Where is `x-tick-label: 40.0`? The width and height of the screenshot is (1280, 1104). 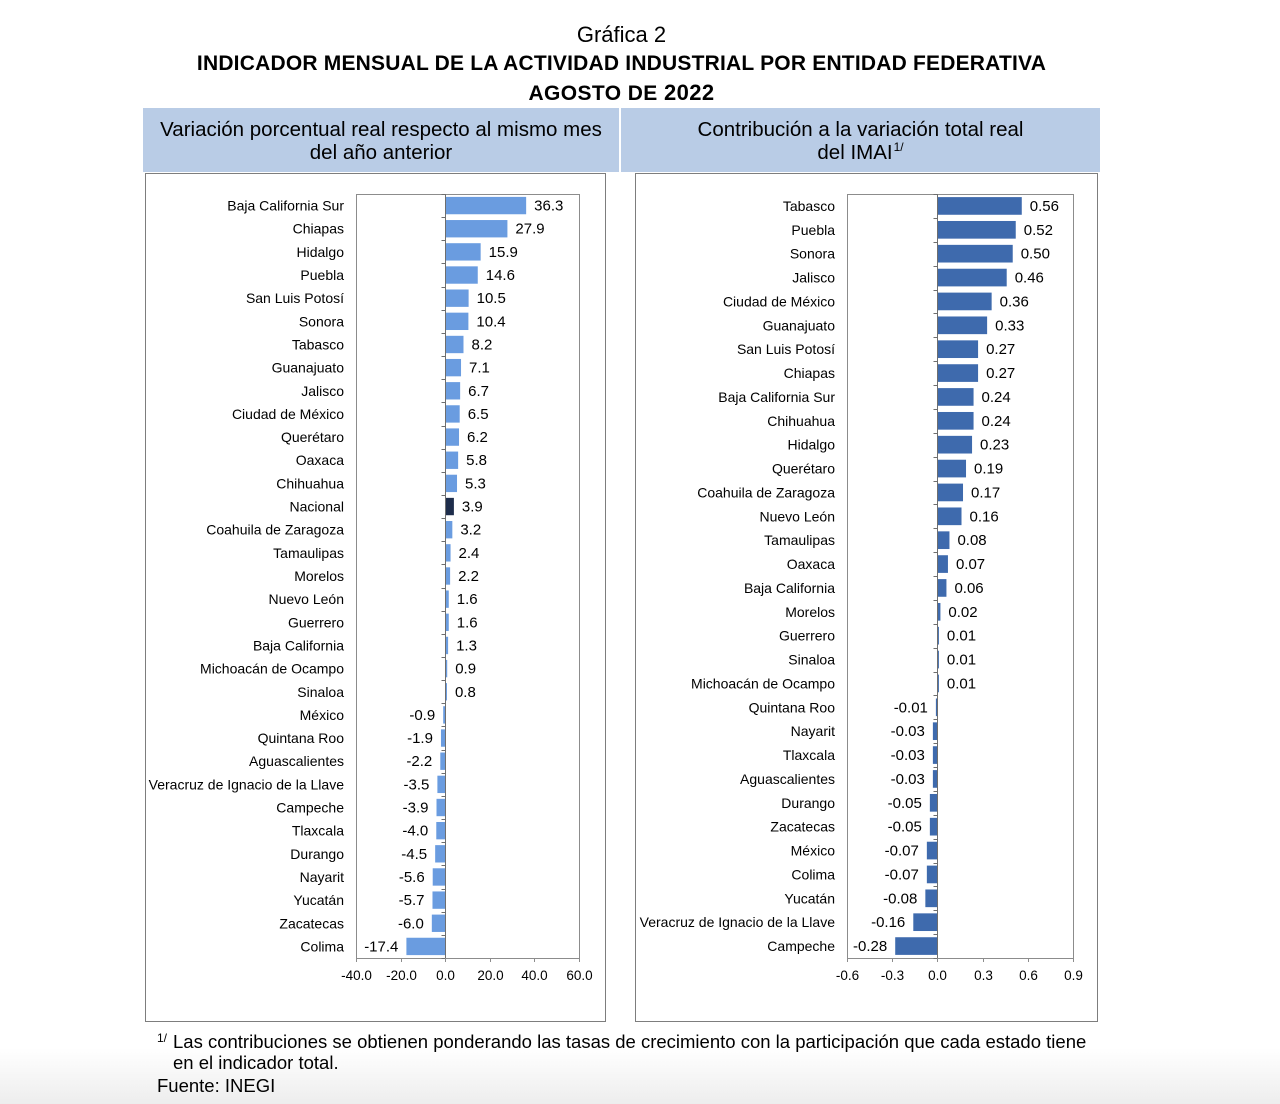 x-tick-label: 40.0 is located at coordinates (534, 975).